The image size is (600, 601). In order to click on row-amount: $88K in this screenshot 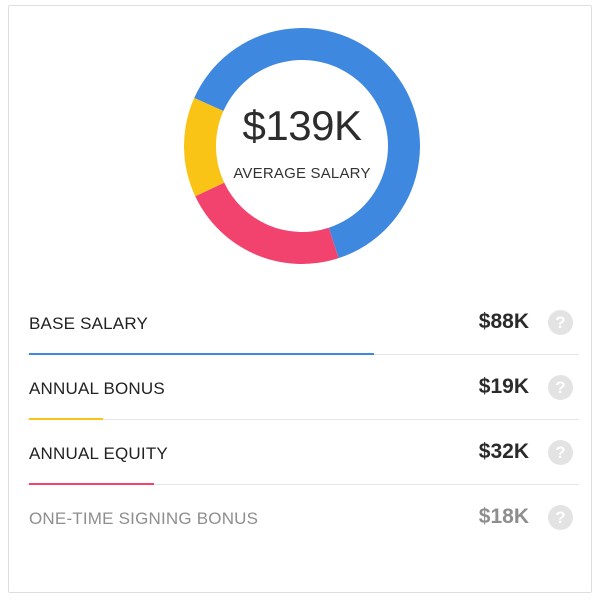, I will do `click(503, 321)`.